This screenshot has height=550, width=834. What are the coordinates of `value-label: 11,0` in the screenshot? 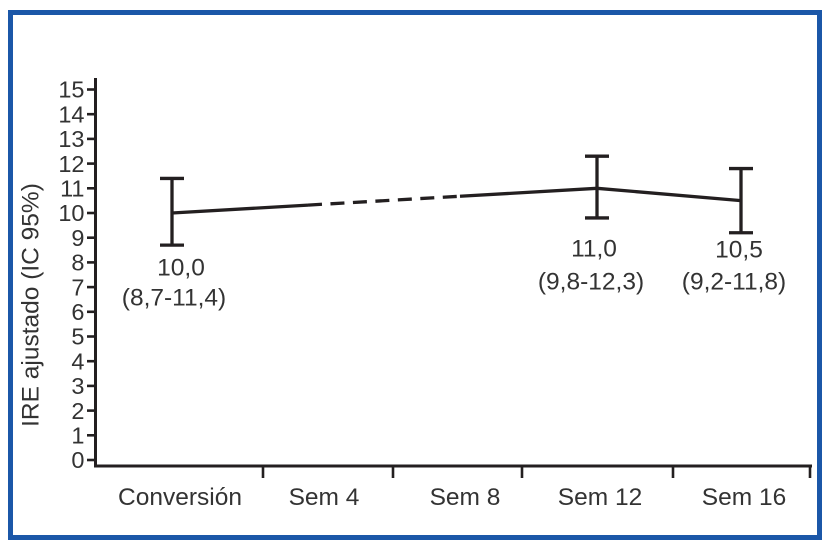 It's located at (594, 249).